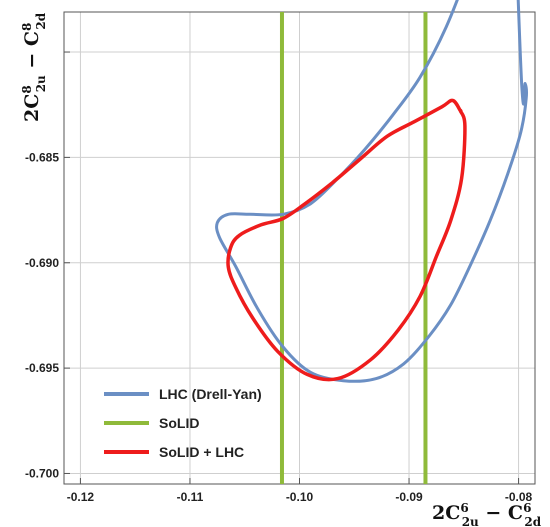 The width and height of the screenshot is (550, 527). I want to click on y-tick-label: -0.685, so click(42, 157).